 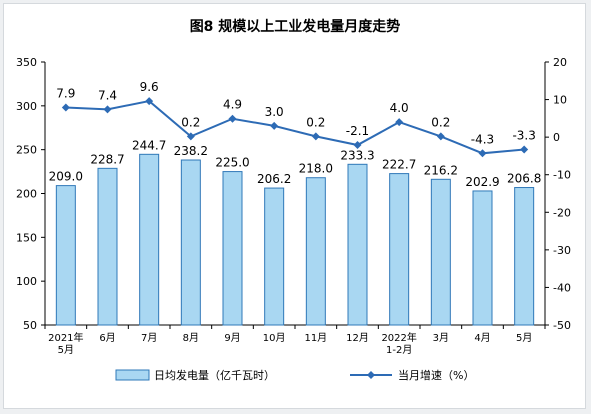 What do you see at coordinates (562, 175) in the screenshot?
I see `y-right-tick-label: -10` at bounding box center [562, 175].